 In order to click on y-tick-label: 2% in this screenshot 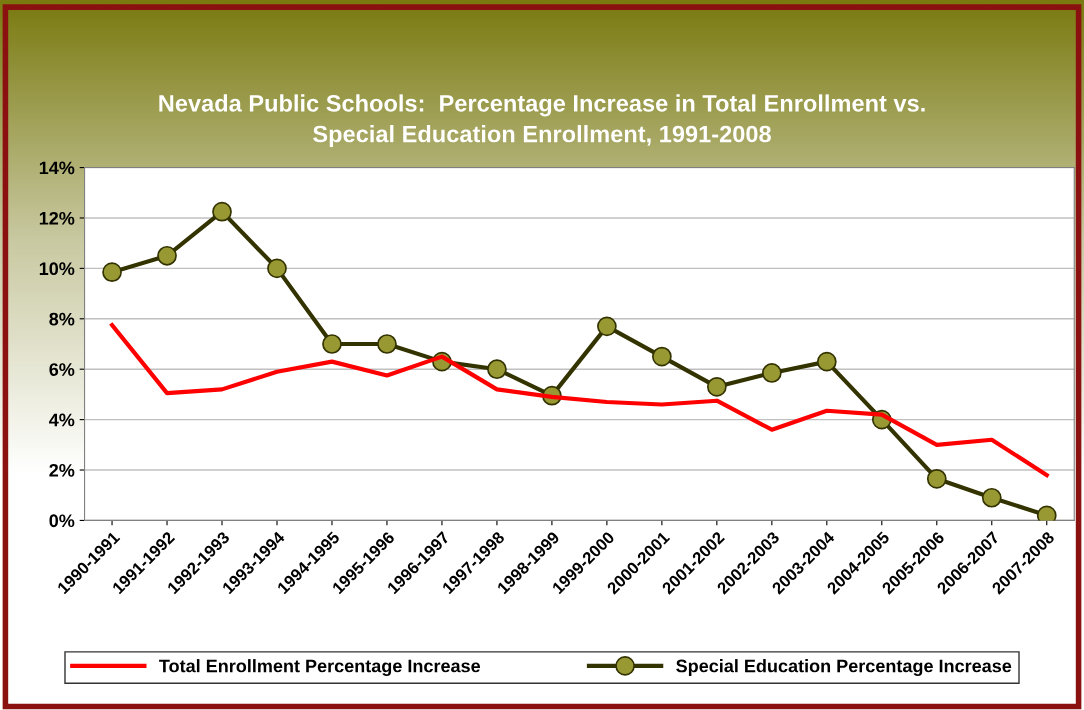, I will do `click(62, 470)`.